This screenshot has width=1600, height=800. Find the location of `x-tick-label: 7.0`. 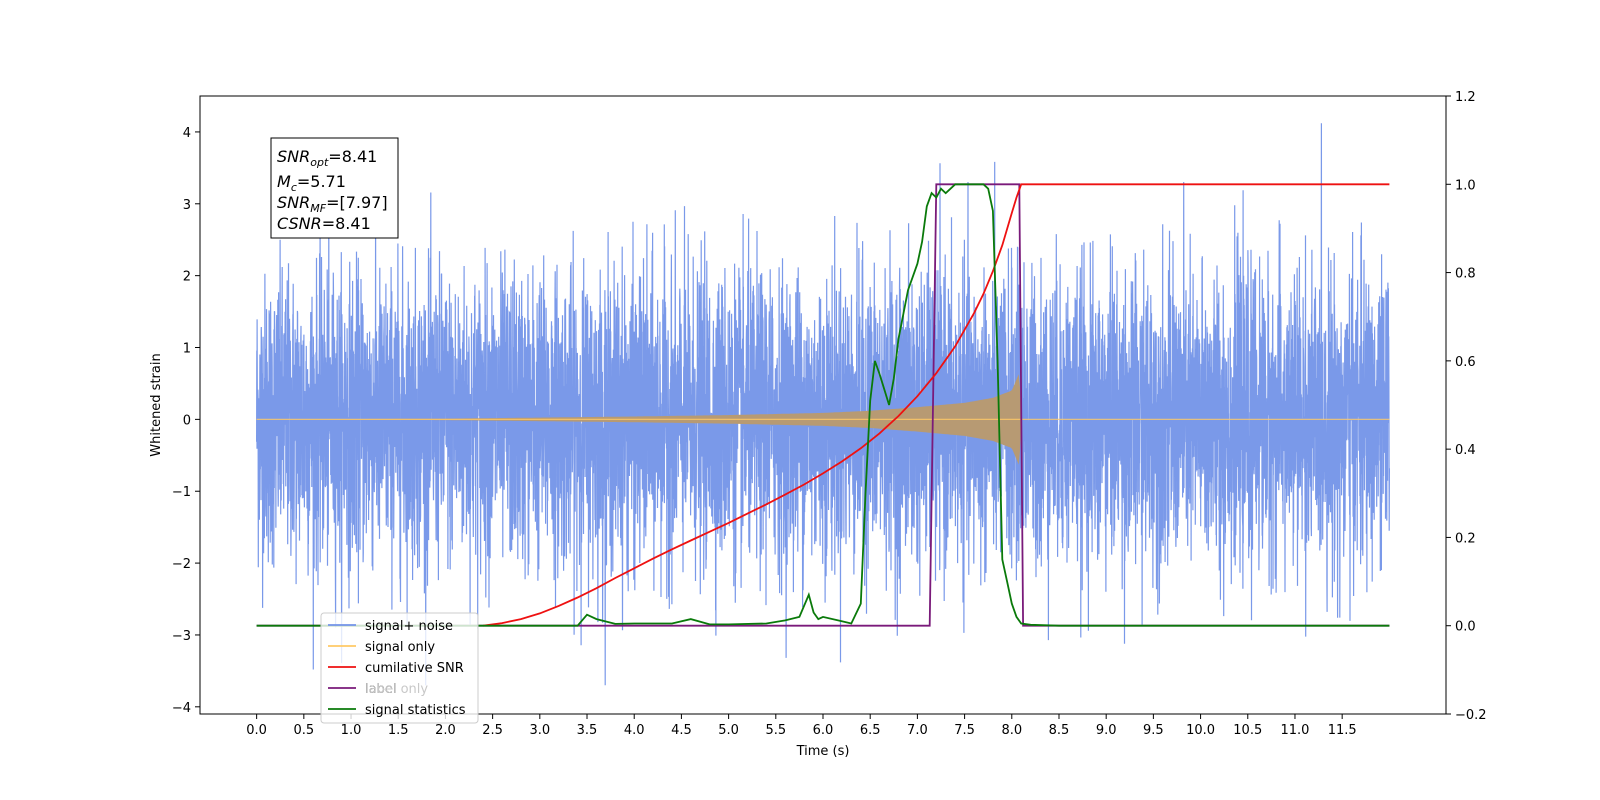

x-tick-label: 7.0 is located at coordinates (917, 730).